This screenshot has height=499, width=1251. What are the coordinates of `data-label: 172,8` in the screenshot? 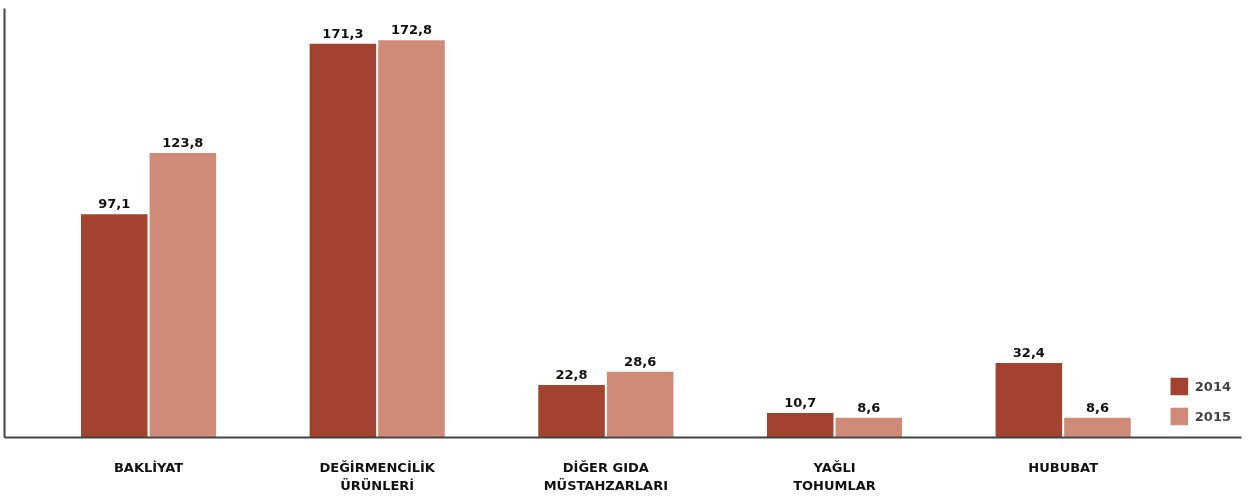 It's located at (411, 30).